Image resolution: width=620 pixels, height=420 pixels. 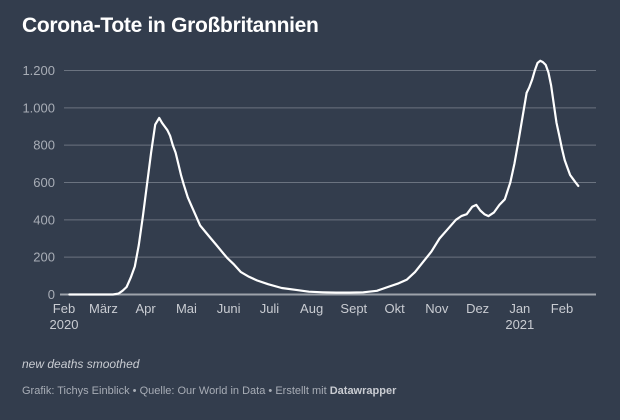 What do you see at coordinates (353, 308) in the screenshot?
I see `x-tick-label: Sept` at bounding box center [353, 308].